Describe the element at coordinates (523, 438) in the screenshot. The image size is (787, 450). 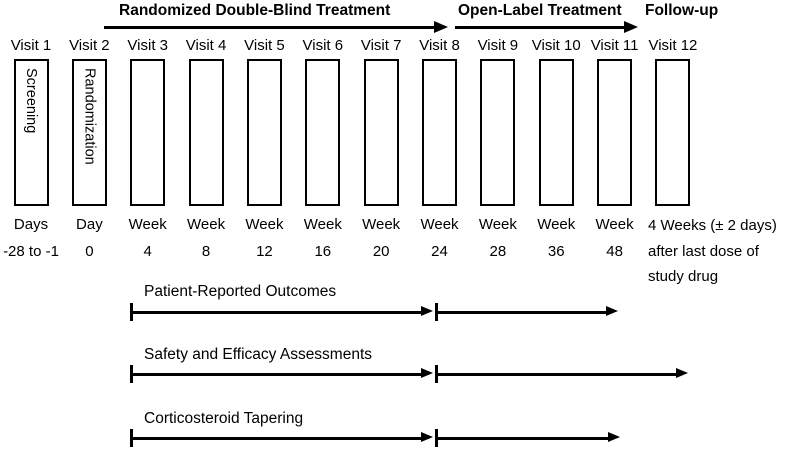
I see `arrow-line-open-corticosteroid-tapering` at that location.